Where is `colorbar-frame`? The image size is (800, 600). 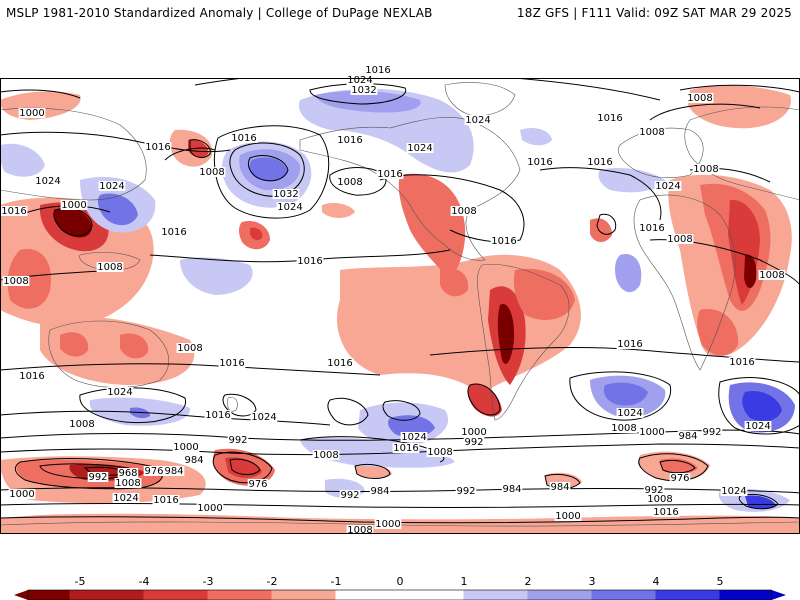
colorbar-frame is located at coordinates (399, 594).